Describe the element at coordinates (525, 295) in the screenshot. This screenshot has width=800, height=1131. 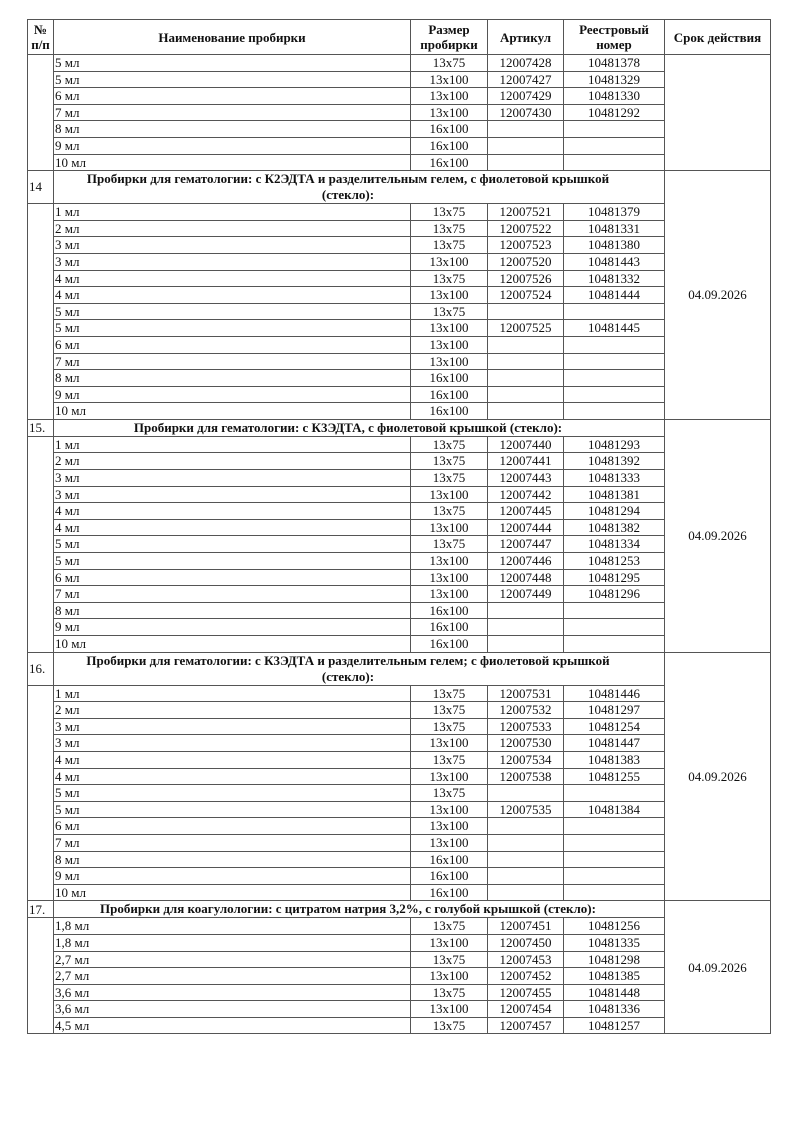
I see `article-cell: 12007524` at that location.